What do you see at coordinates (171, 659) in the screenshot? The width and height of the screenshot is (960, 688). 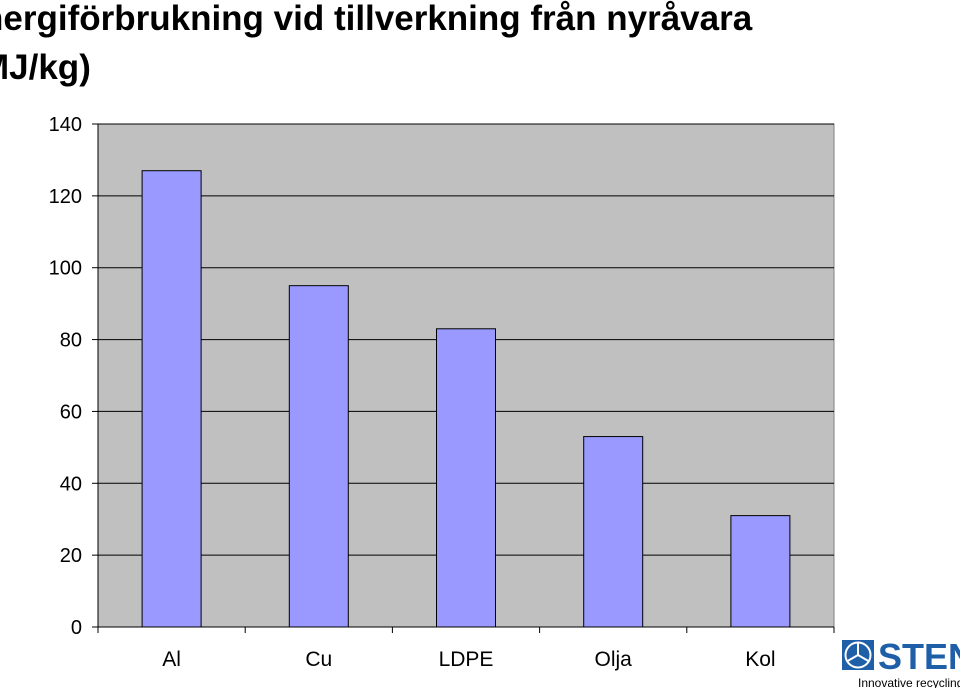 I see `x-category-label: Al` at bounding box center [171, 659].